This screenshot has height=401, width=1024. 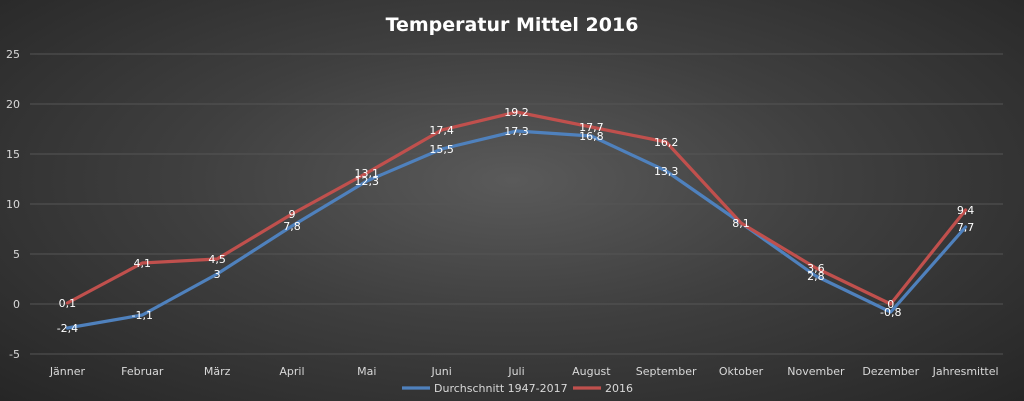 What do you see at coordinates (515, 371) in the screenshot?
I see `x-tick-label: Juli` at bounding box center [515, 371].